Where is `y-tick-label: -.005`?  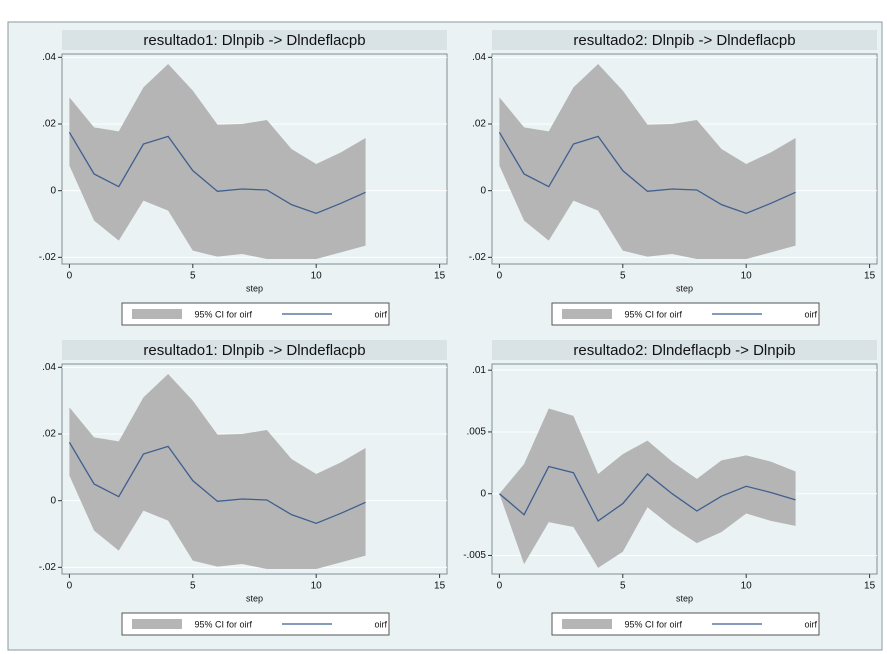 y-tick-label: -.005 is located at coordinates (474, 555).